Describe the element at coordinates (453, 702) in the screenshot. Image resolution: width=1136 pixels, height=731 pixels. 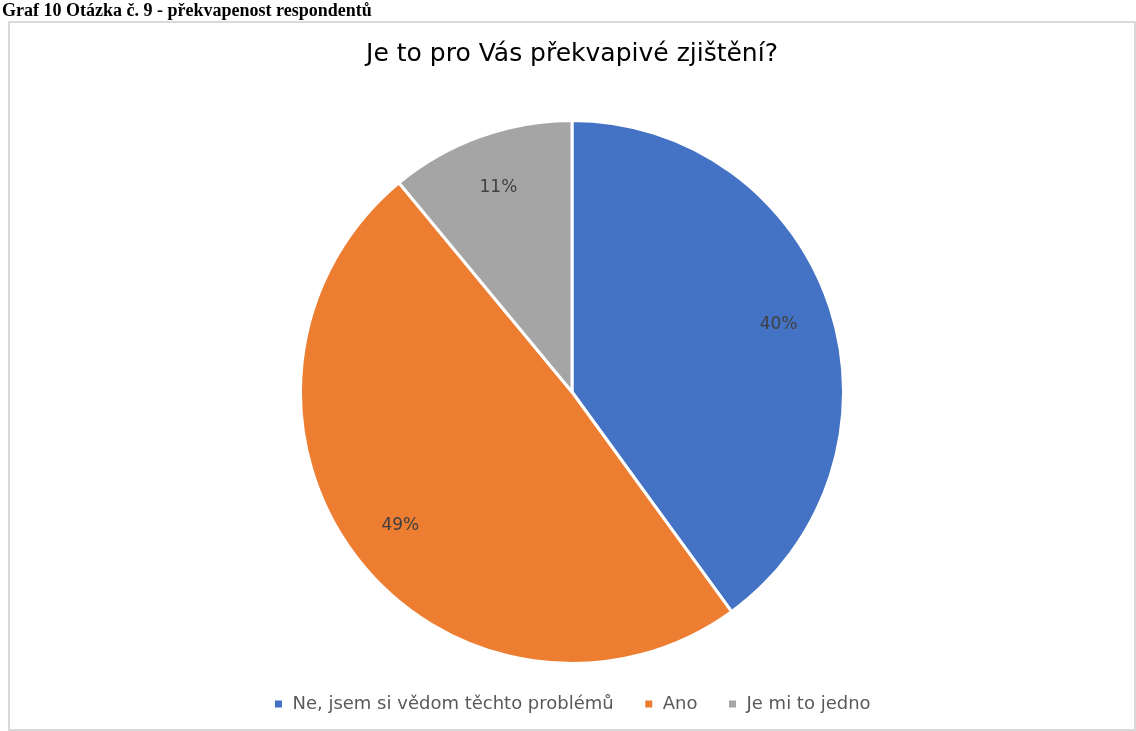
I see `legend-label: Ne, jsem si vědom těchto problémů` at that location.